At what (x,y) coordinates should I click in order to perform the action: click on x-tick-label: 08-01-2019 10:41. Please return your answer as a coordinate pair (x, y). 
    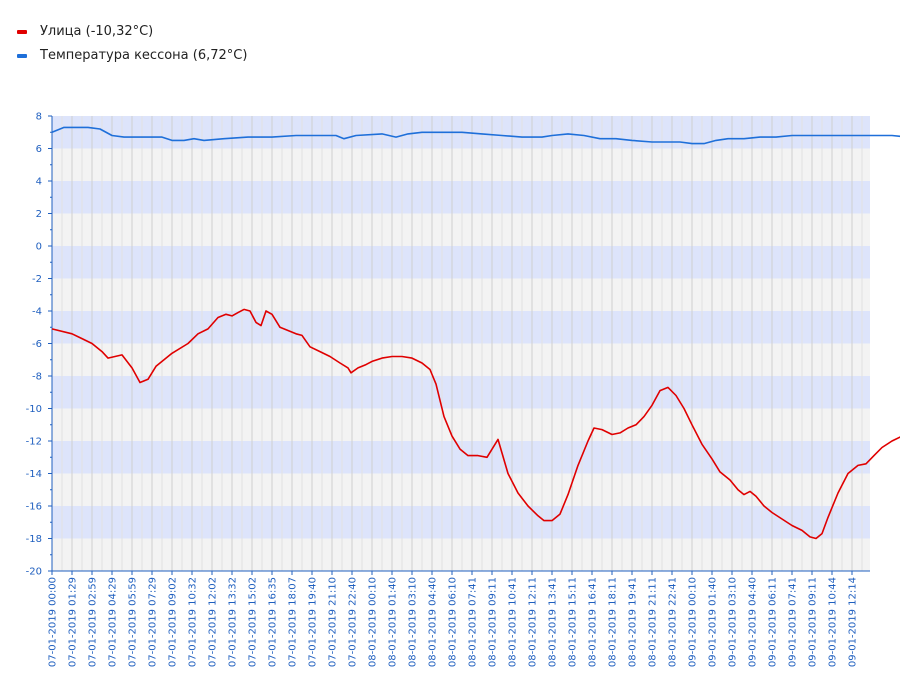
    Looking at the image, I should click on (513, 622).